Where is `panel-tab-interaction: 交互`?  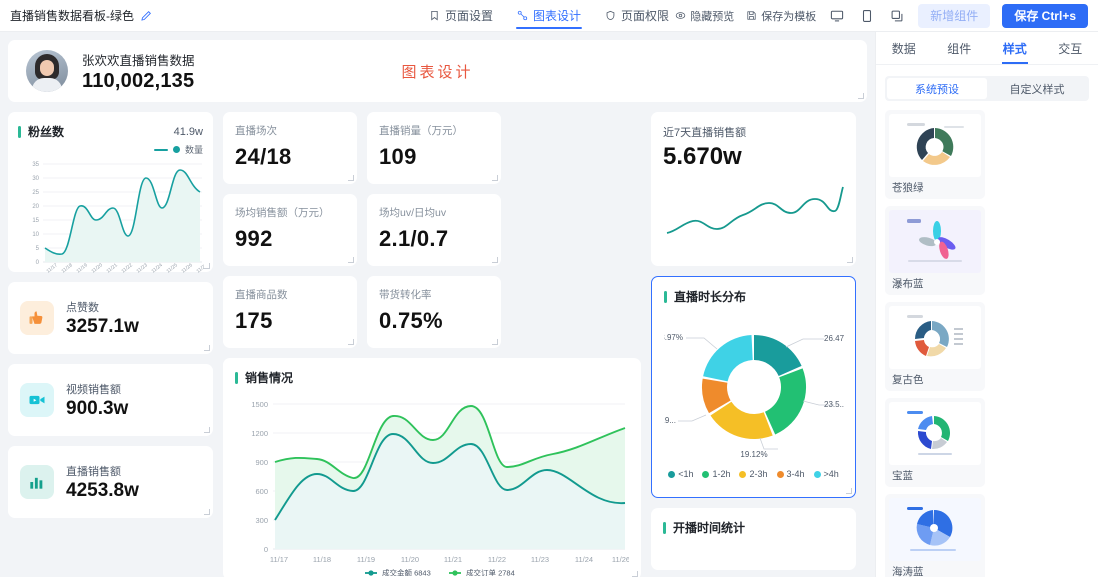
panel-tab-interaction: 交互 is located at coordinates (1070, 48).